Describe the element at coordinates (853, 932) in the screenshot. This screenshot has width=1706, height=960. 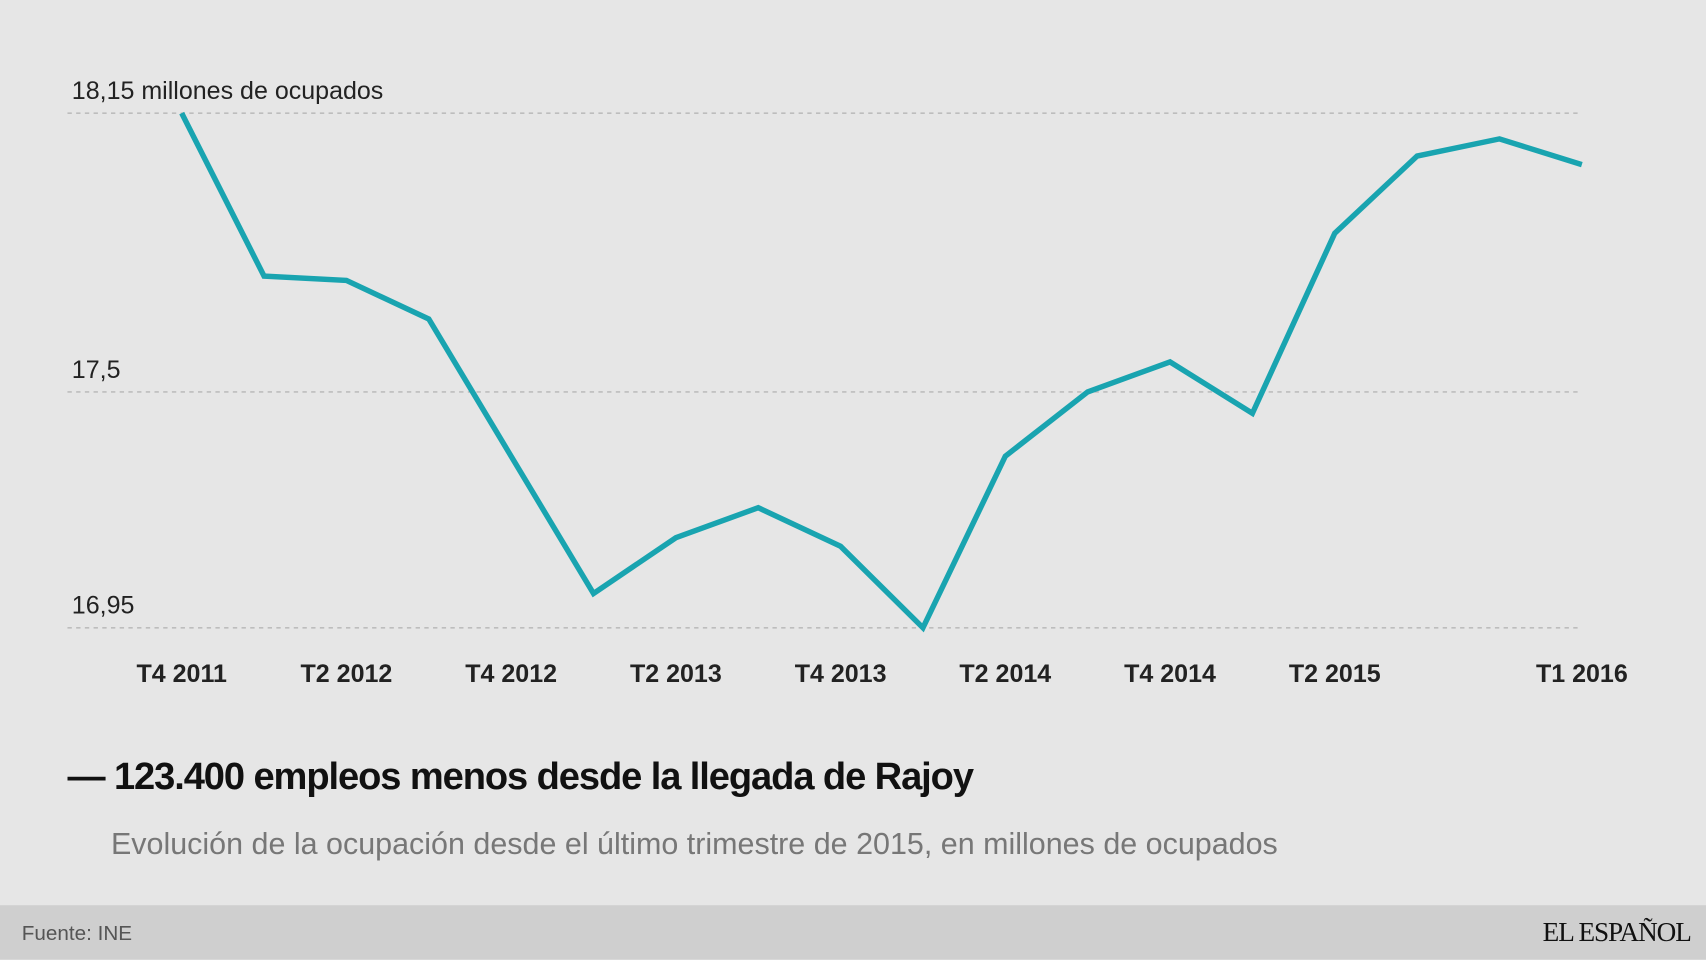
I see `footer: Fuente: INE EL ESPAÑOL` at that location.